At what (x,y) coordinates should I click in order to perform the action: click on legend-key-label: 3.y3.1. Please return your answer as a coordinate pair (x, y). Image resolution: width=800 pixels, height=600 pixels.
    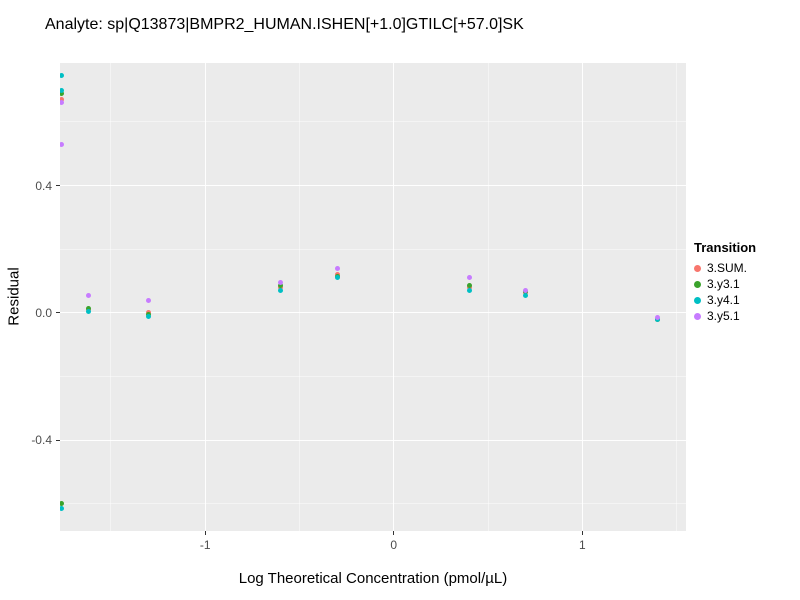
    Looking at the image, I should click on (723, 284).